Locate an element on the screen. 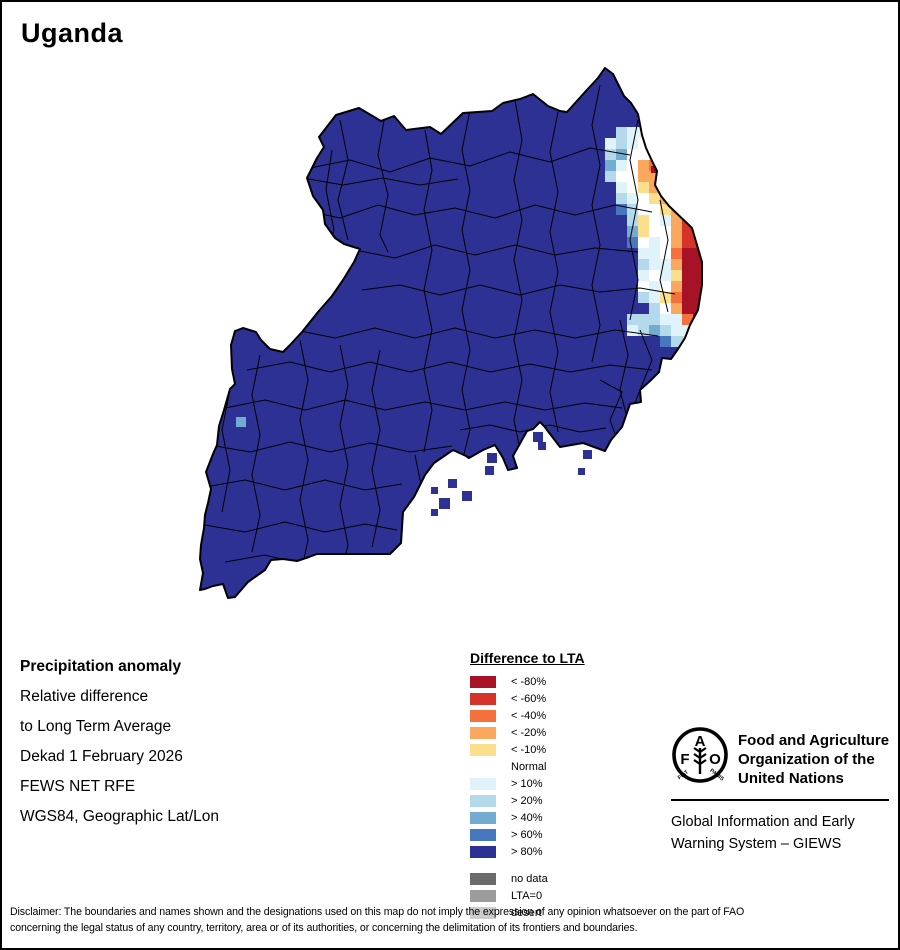 The height and width of the screenshot is (950, 900). giews-line: Global Information and Early is located at coordinates (763, 822).